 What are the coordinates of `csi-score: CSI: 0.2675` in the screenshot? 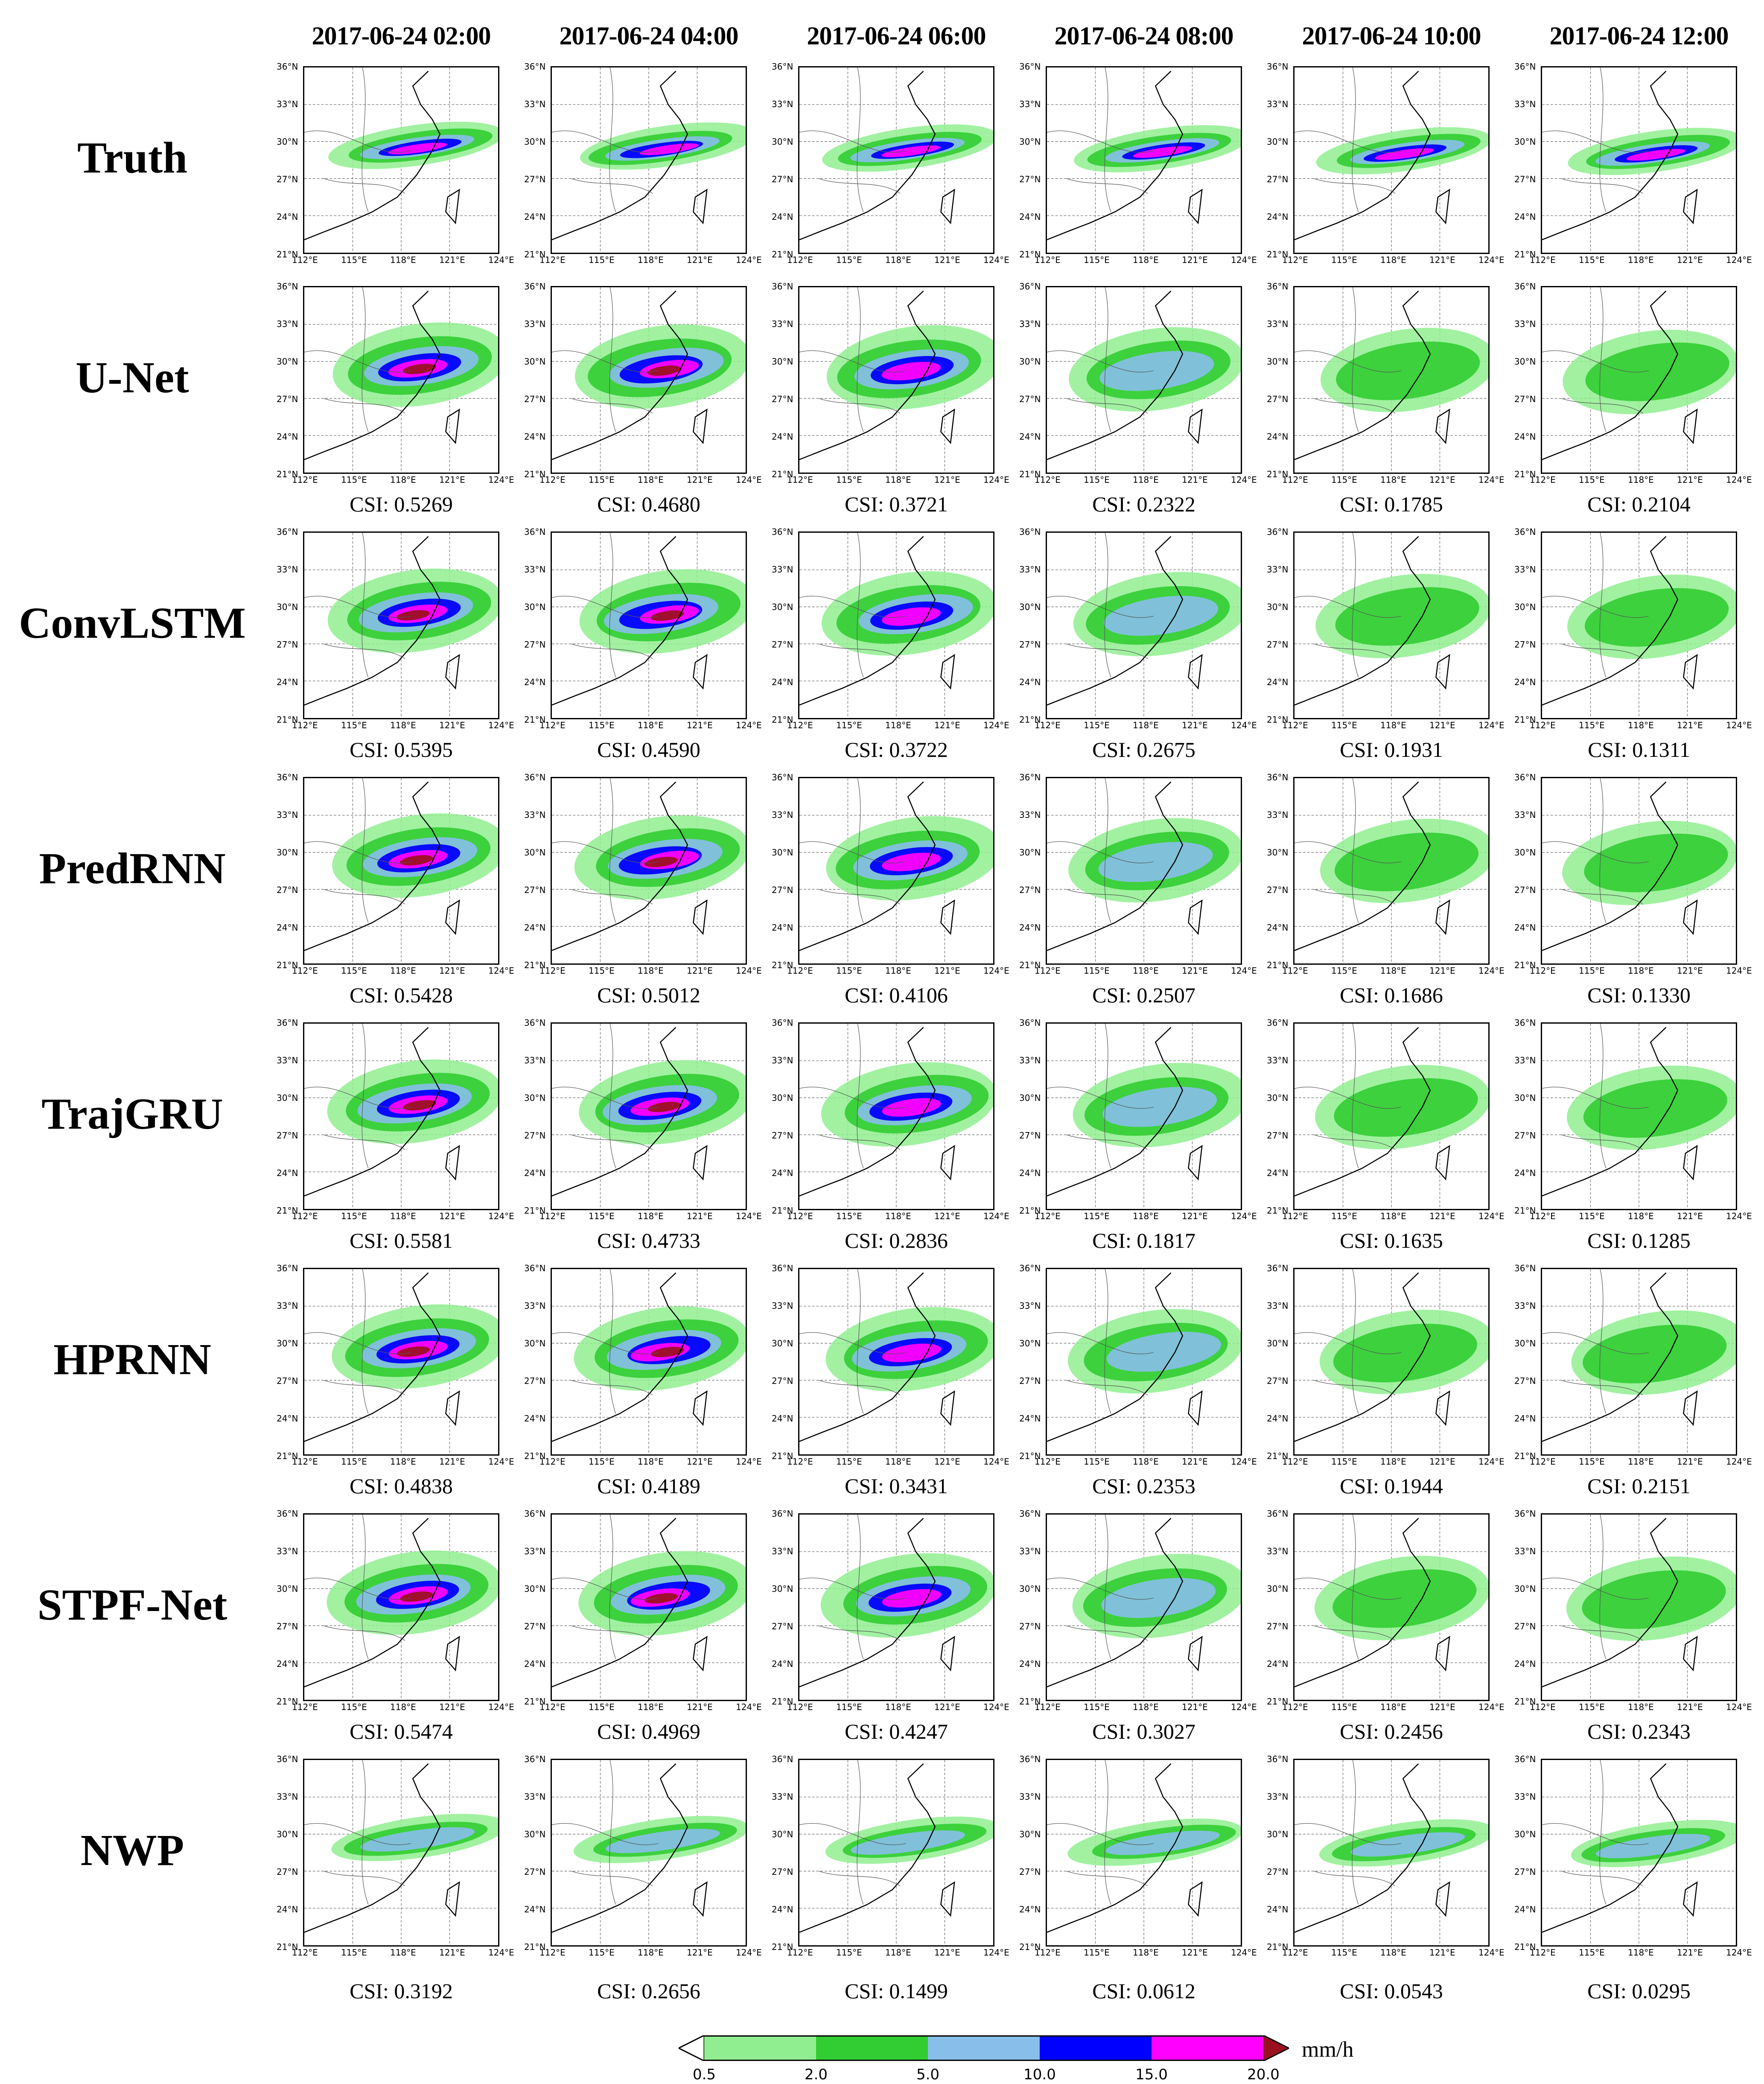 It's located at (1144, 750).